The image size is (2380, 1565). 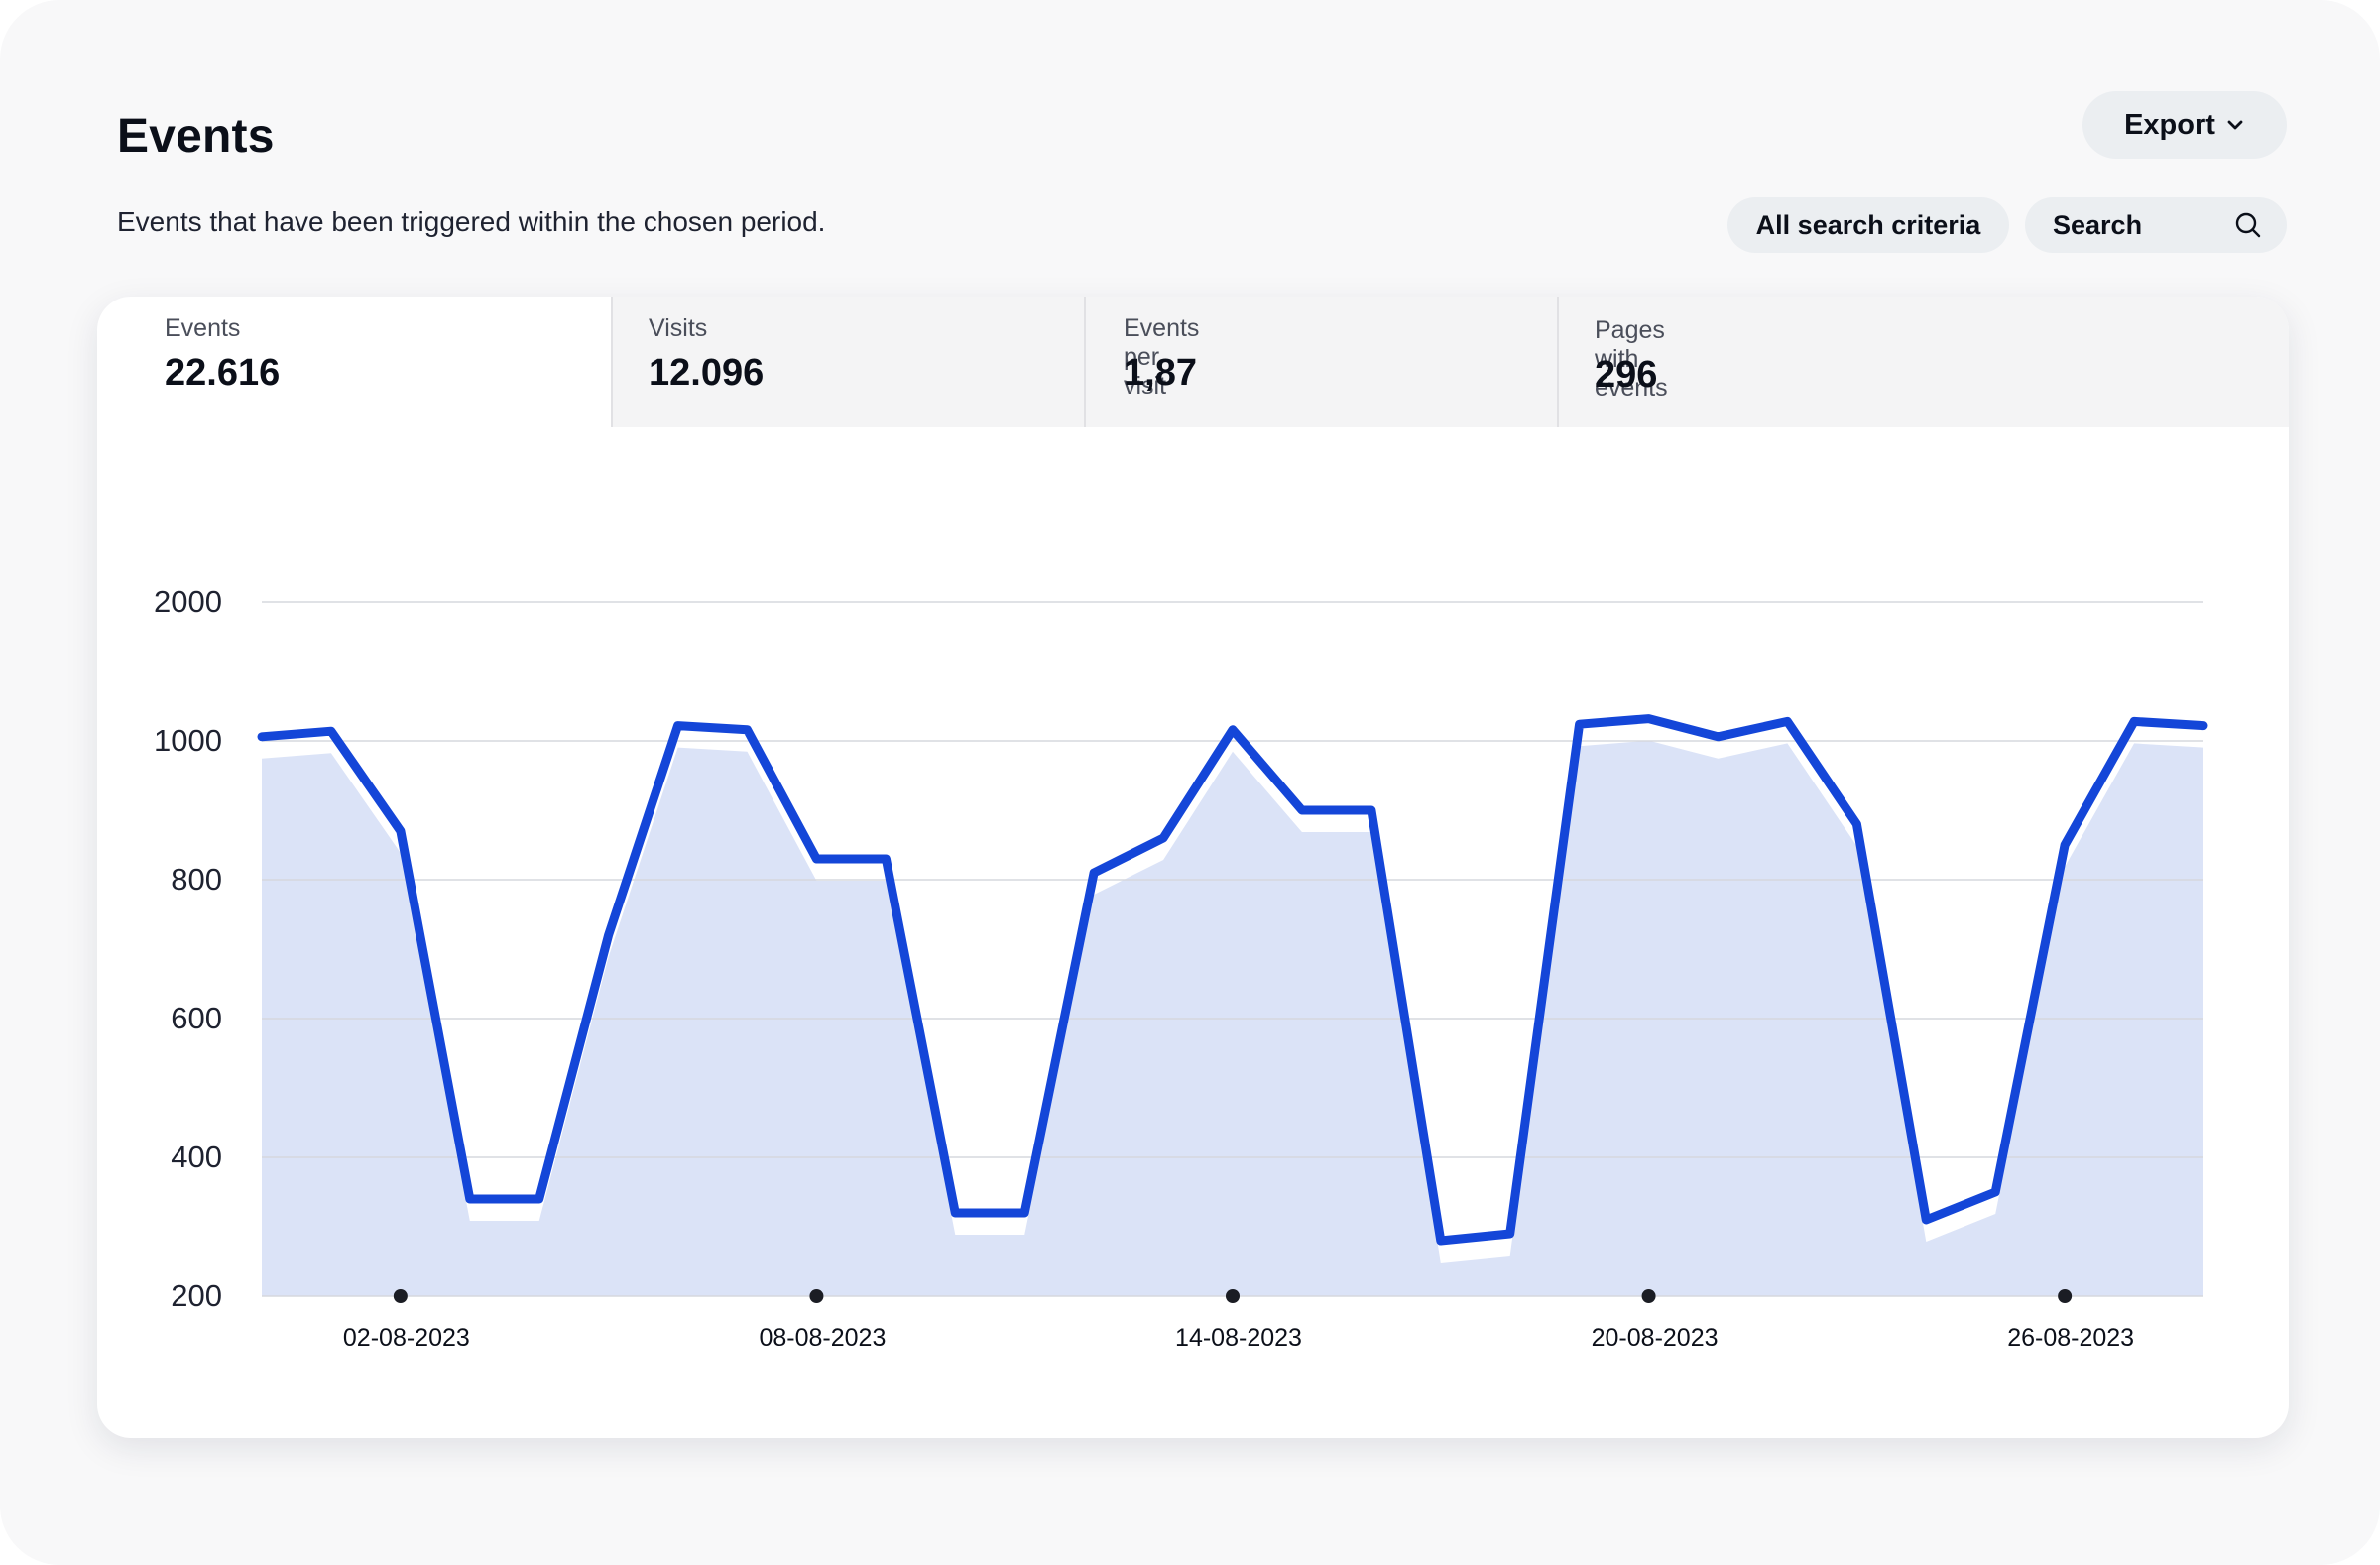 What do you see at coordinates (707, 373) in the screenshot?
I see `stat-value: 12.096` at bounding box center [707, 373].